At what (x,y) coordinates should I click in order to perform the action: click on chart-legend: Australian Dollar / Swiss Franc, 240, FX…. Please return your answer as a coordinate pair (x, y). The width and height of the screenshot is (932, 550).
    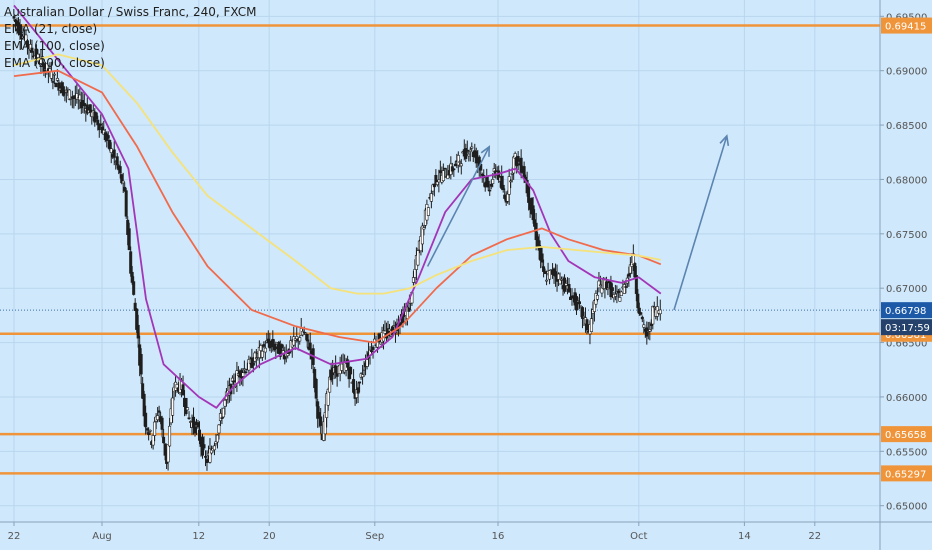
    Looking at the image, I should click on (130, 38).